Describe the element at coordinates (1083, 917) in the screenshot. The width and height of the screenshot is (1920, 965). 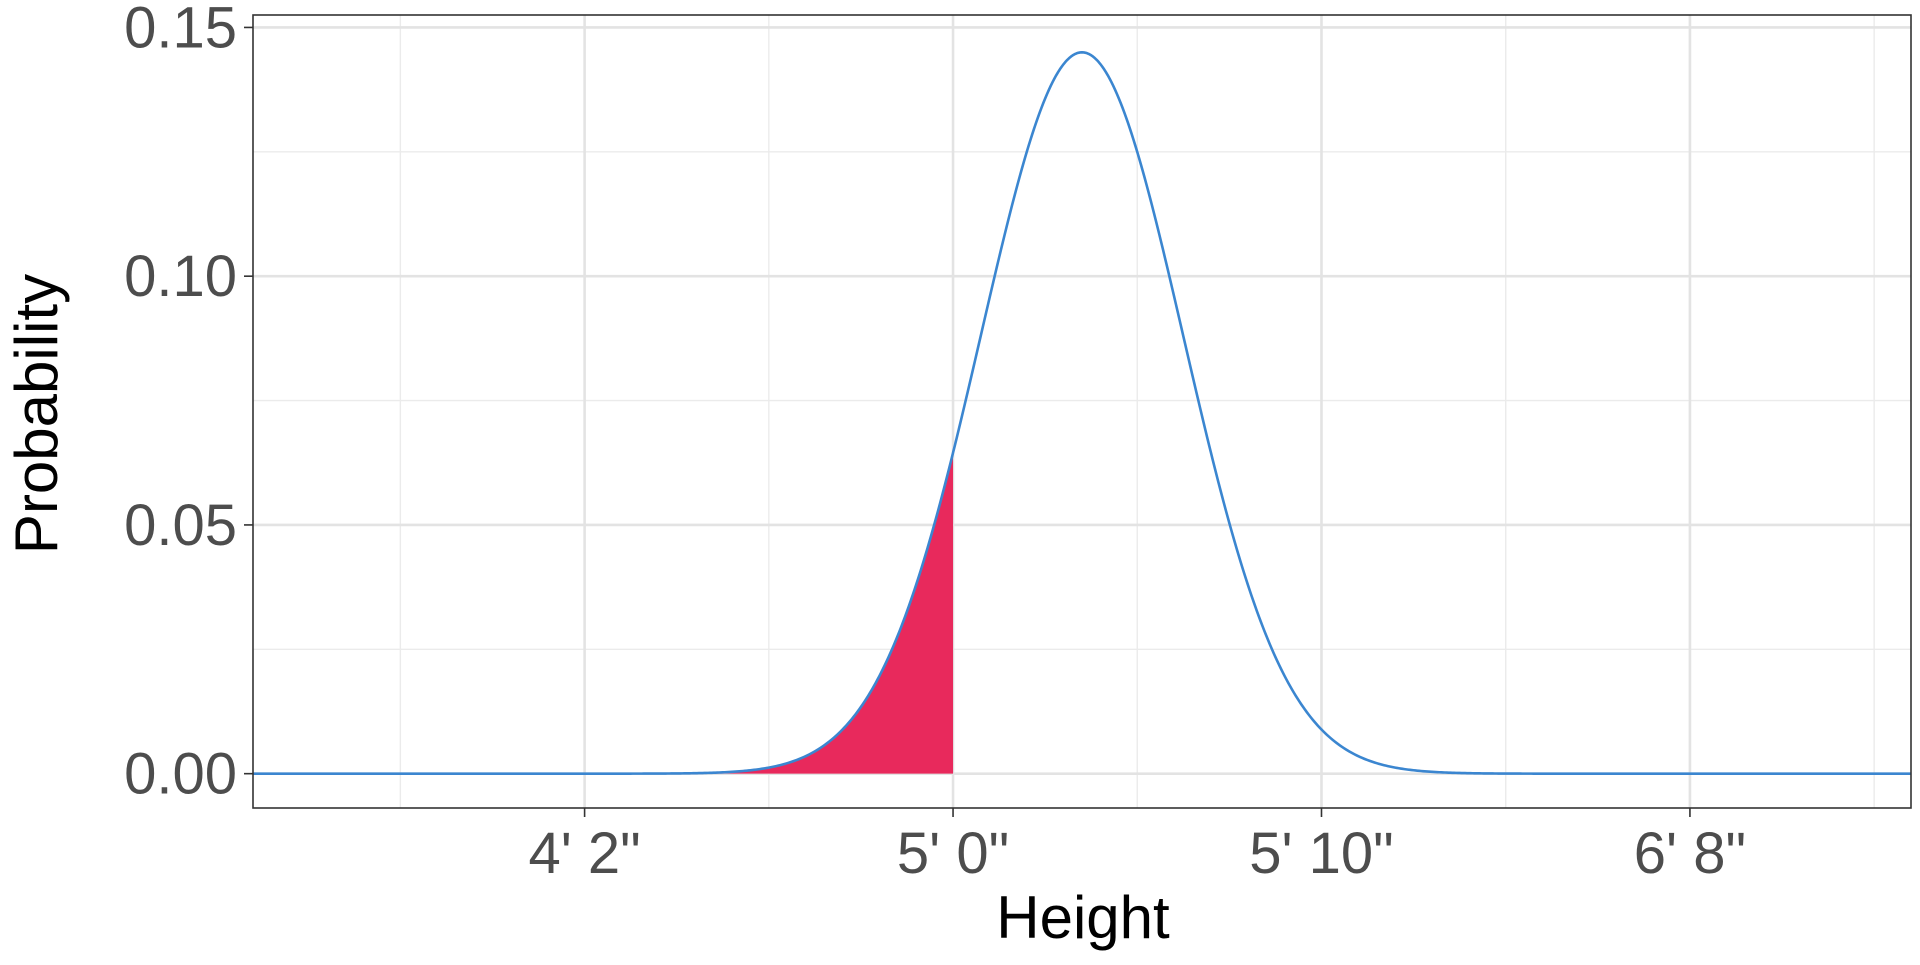
I see `x-axis-title: Height` at that location.